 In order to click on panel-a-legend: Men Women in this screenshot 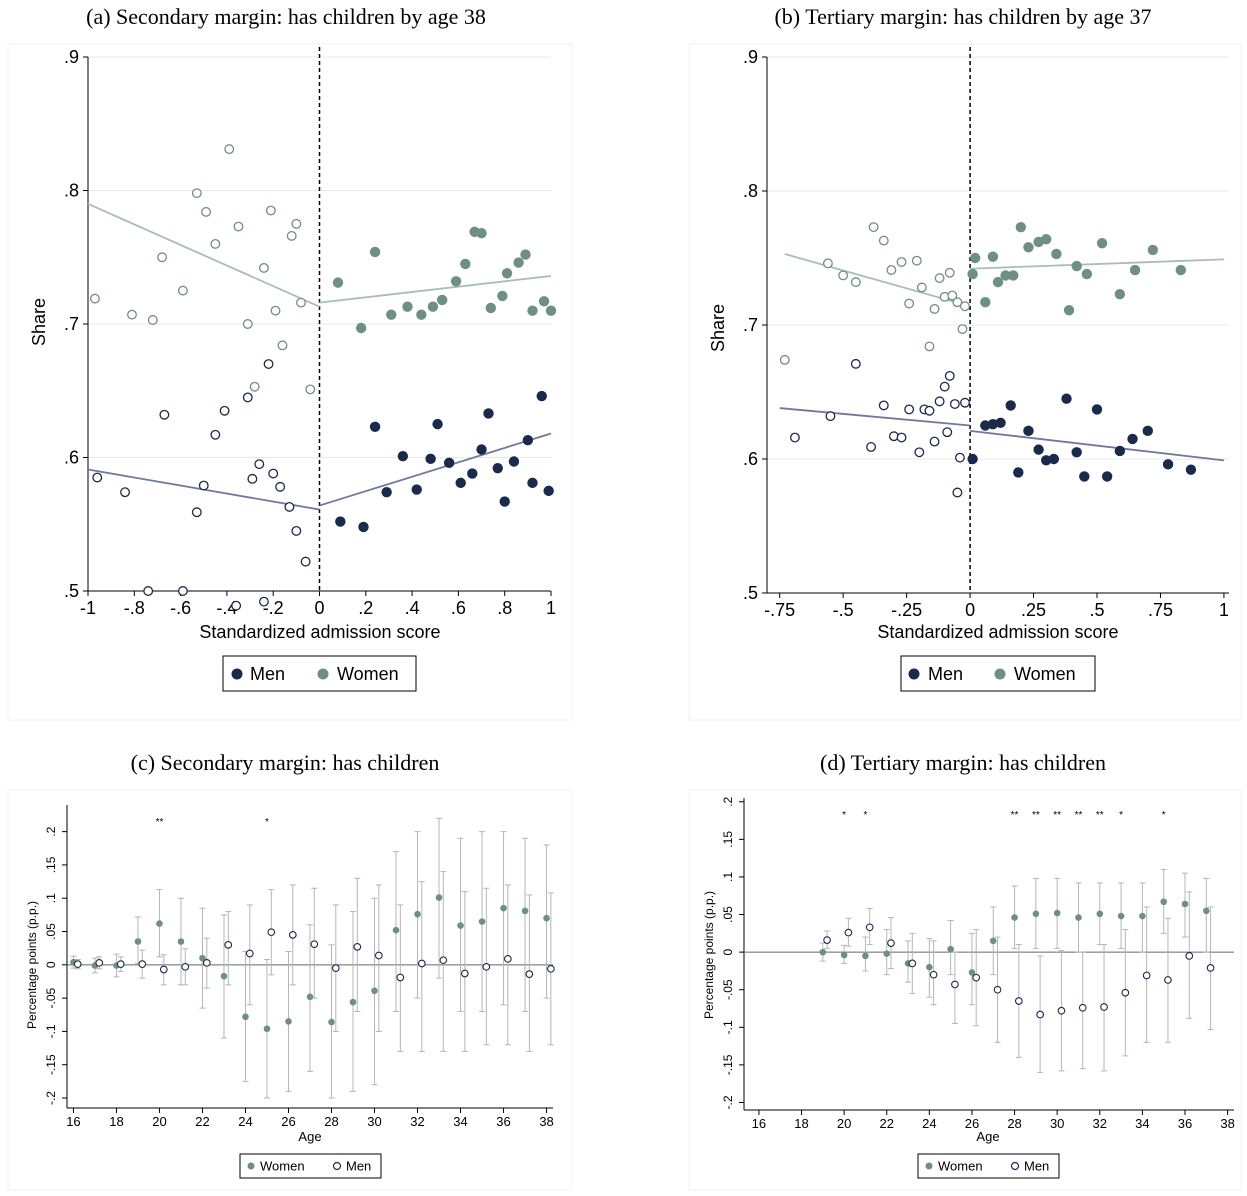, I will do `click(319, 673)`.